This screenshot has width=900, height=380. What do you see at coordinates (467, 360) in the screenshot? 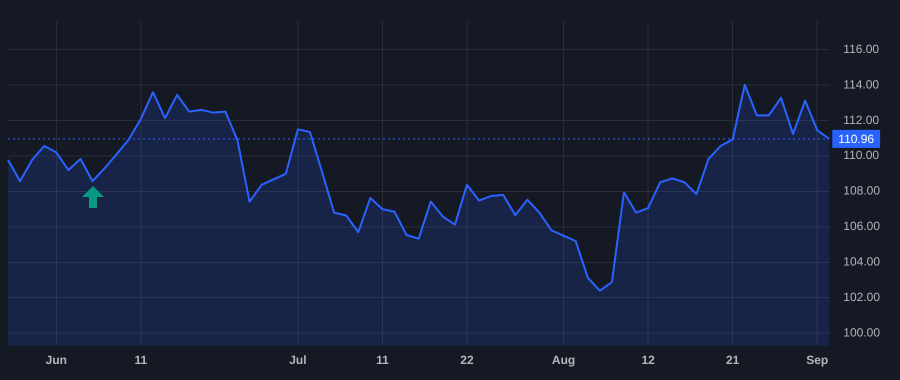
I see `x-tick-label: 22` at bounding box center [467, 360].